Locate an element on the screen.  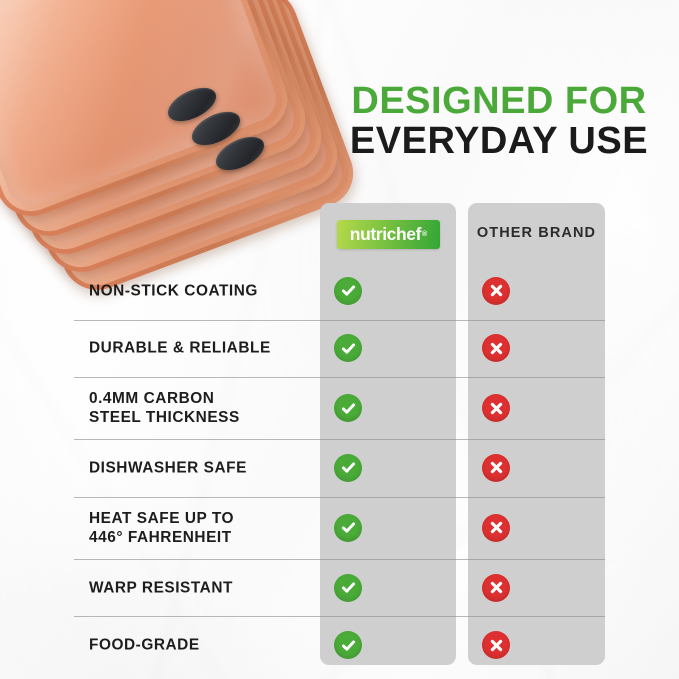
headline: DESIGNED FOR EVERYDAY USE is located at coordinates (499, 121).